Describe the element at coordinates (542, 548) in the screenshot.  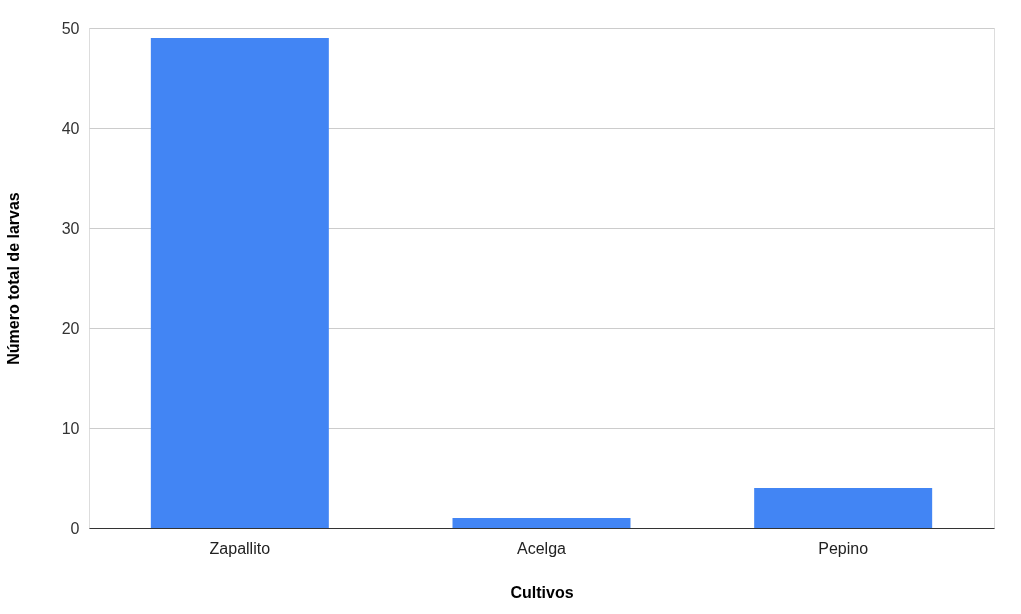
I see `x-tick-label: Acelga` at that location.